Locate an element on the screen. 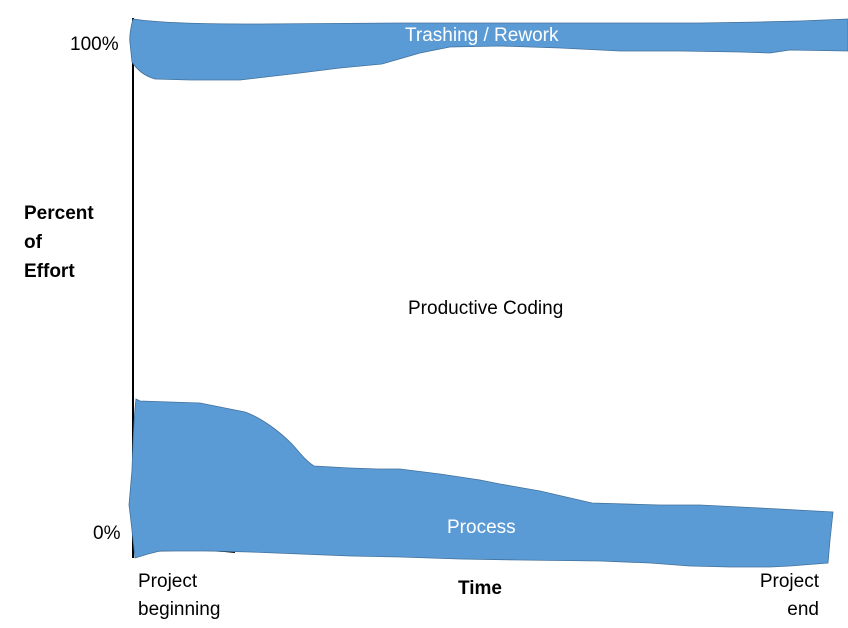 Image resolution: width=848 pixels, height=628 pixels. process-label: Process is located at coordinates (481, 527).